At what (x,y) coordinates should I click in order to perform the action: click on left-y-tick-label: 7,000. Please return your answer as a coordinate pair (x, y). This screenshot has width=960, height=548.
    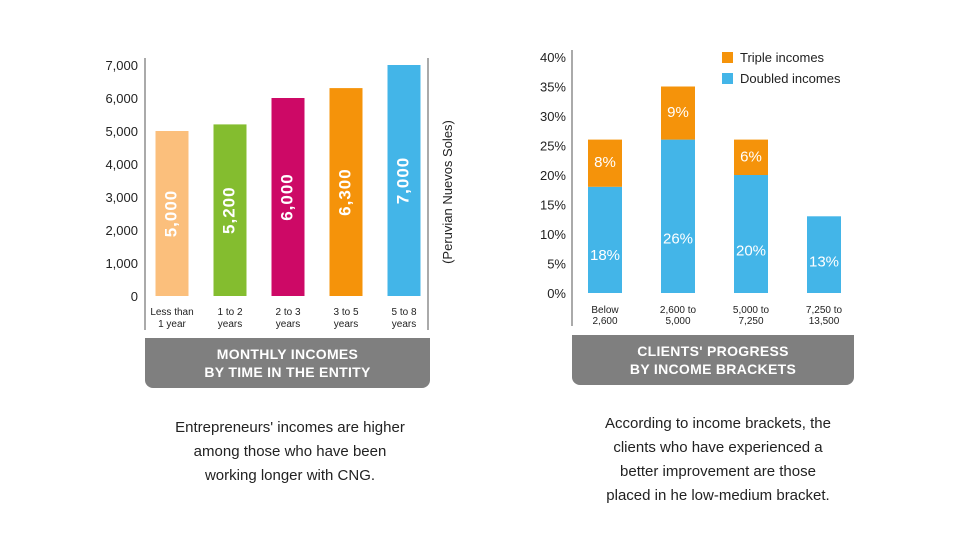
    Looking at the image, I should click on (121, 65).